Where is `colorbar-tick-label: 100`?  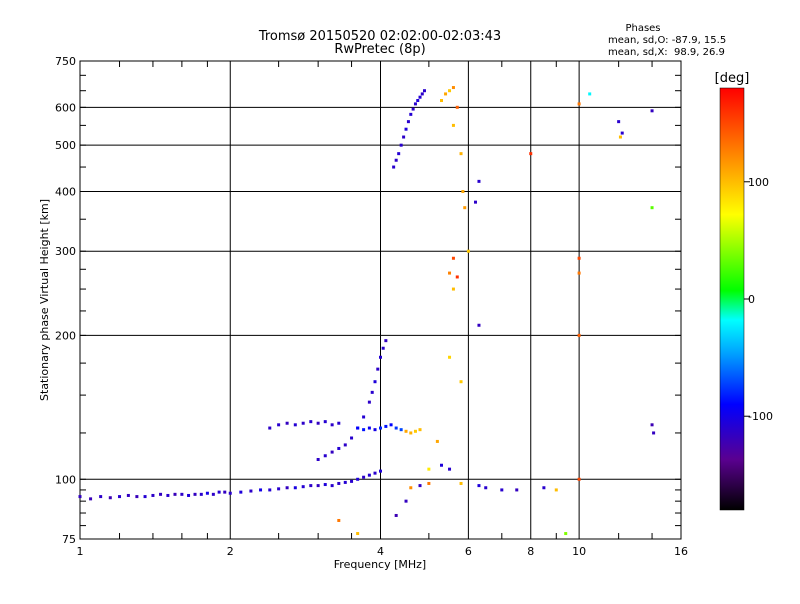 colorbar-tick-label: 100 is located at coordinates (758, 182).